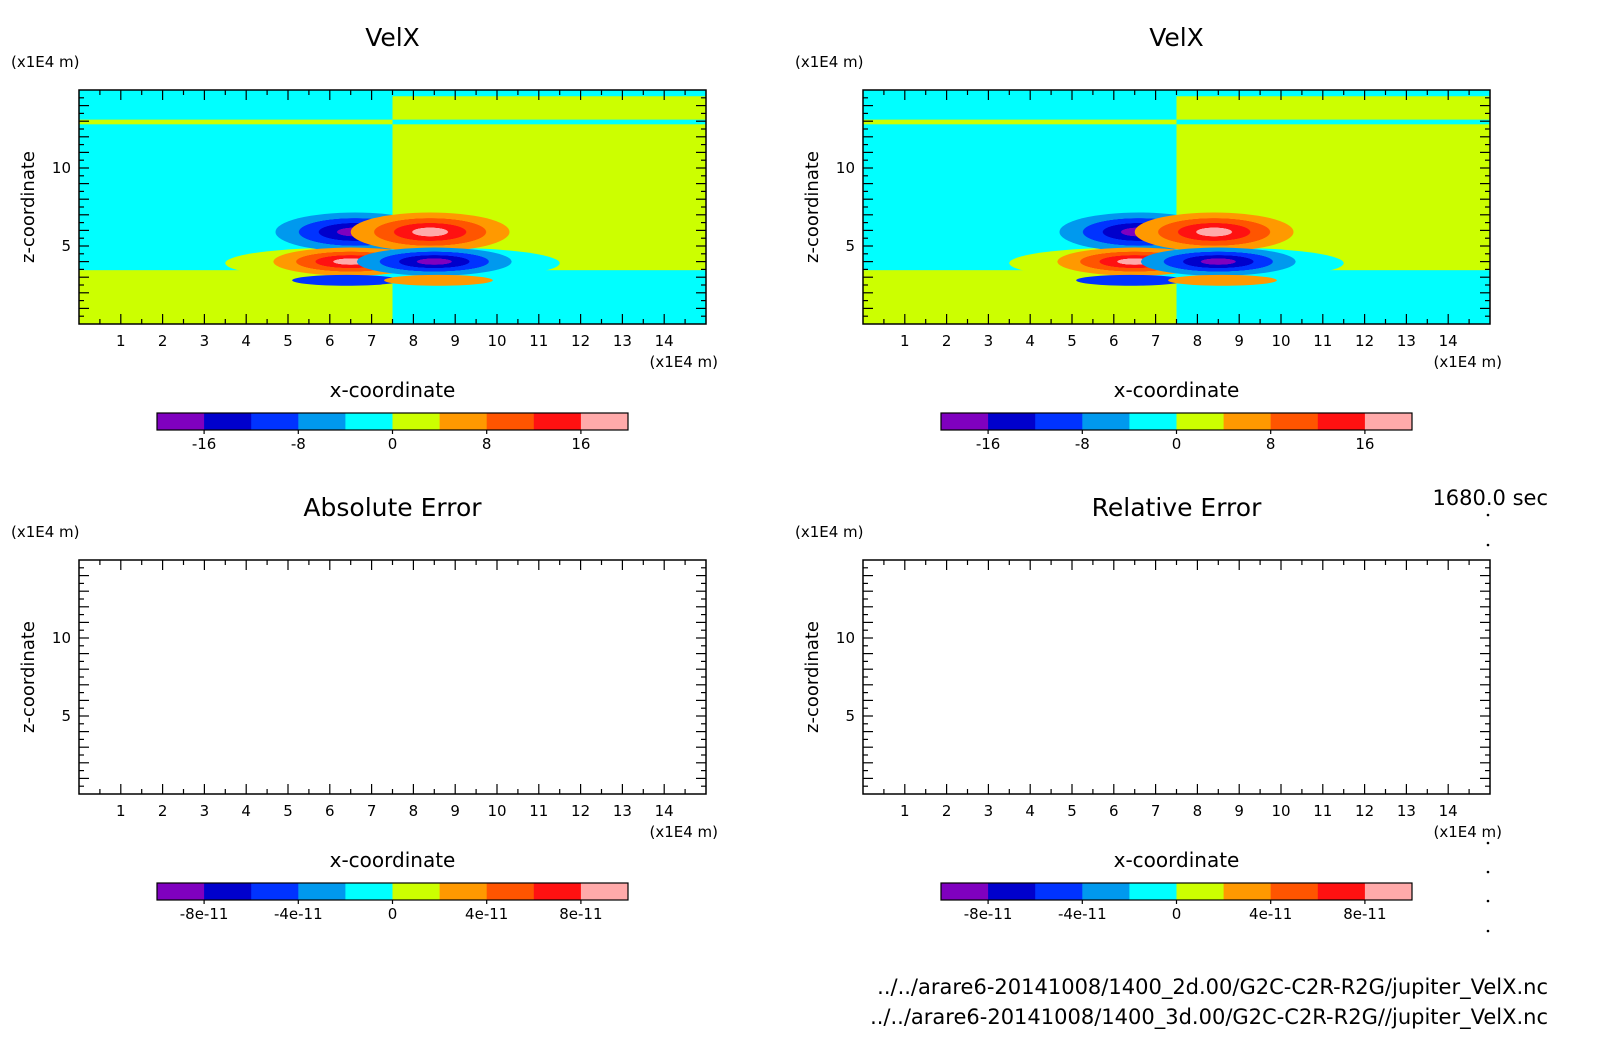 The height and width of the screenshot is (1054, 1604). Describe the element at coordinates (1130, 280) in the screenshot. I see `lobe-bottom-negative` at that location.